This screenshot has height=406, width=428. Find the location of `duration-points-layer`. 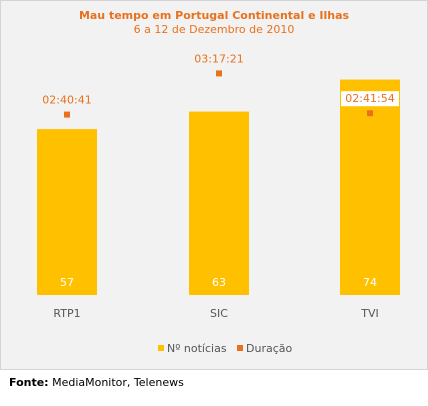

duration-points-layer is located at coordinates (231, 94).